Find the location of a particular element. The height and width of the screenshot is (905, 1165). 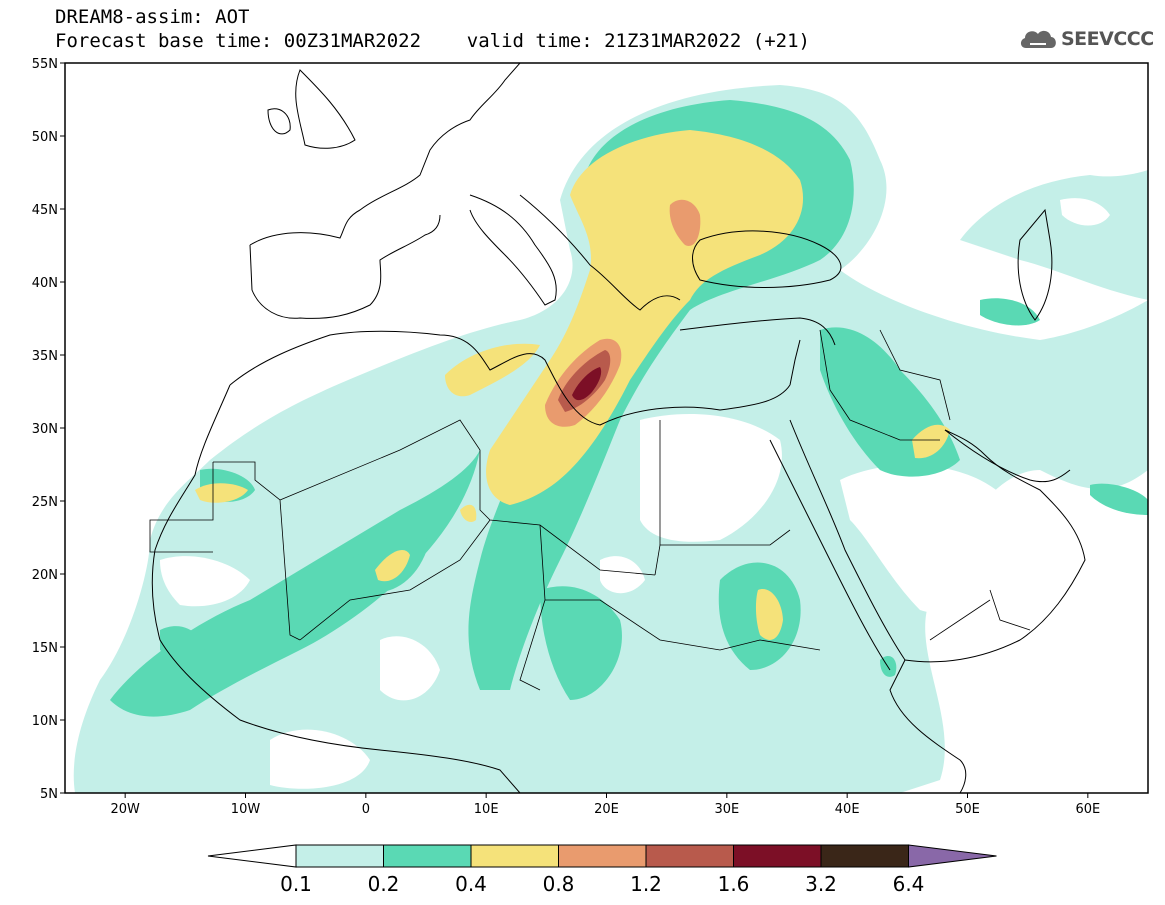

lat-tick-label: 45N is located at coordinates (45, 210).